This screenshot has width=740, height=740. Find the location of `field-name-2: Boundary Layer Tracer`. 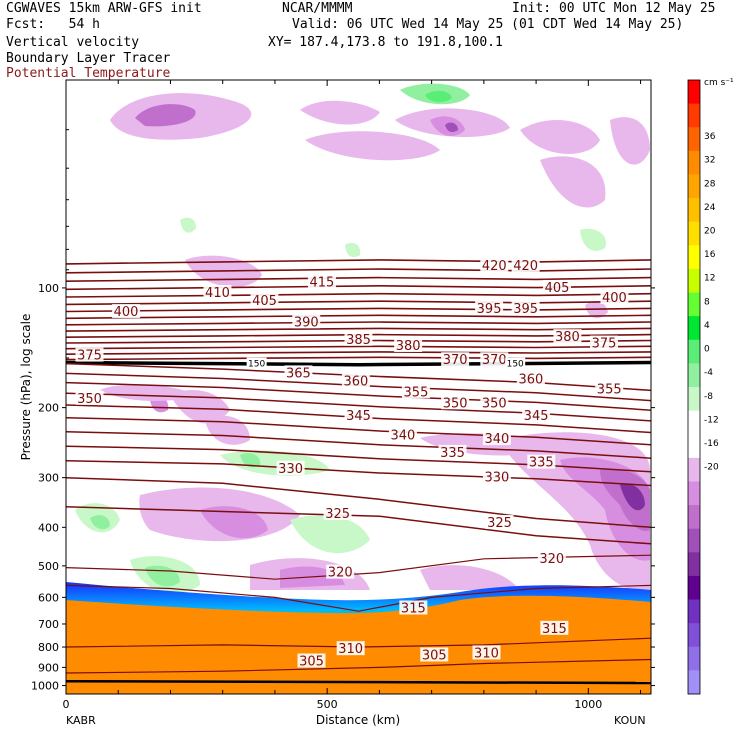

field-name-2: Boundary Layer Tracer is located at coordinates (88, 58).